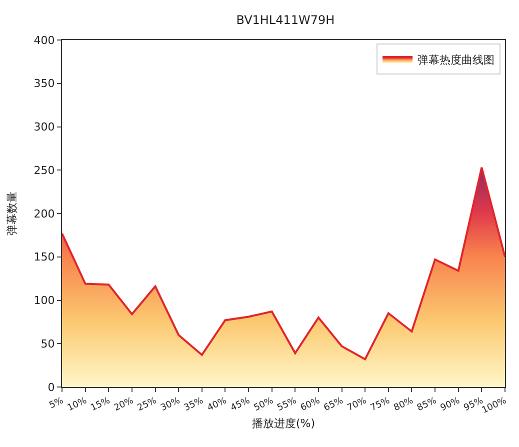  What do you see at coordinates (456, 59) in the screenshot?
I see `legend-label: 弹幕热度曲线图` at bounding box center [456, 59].